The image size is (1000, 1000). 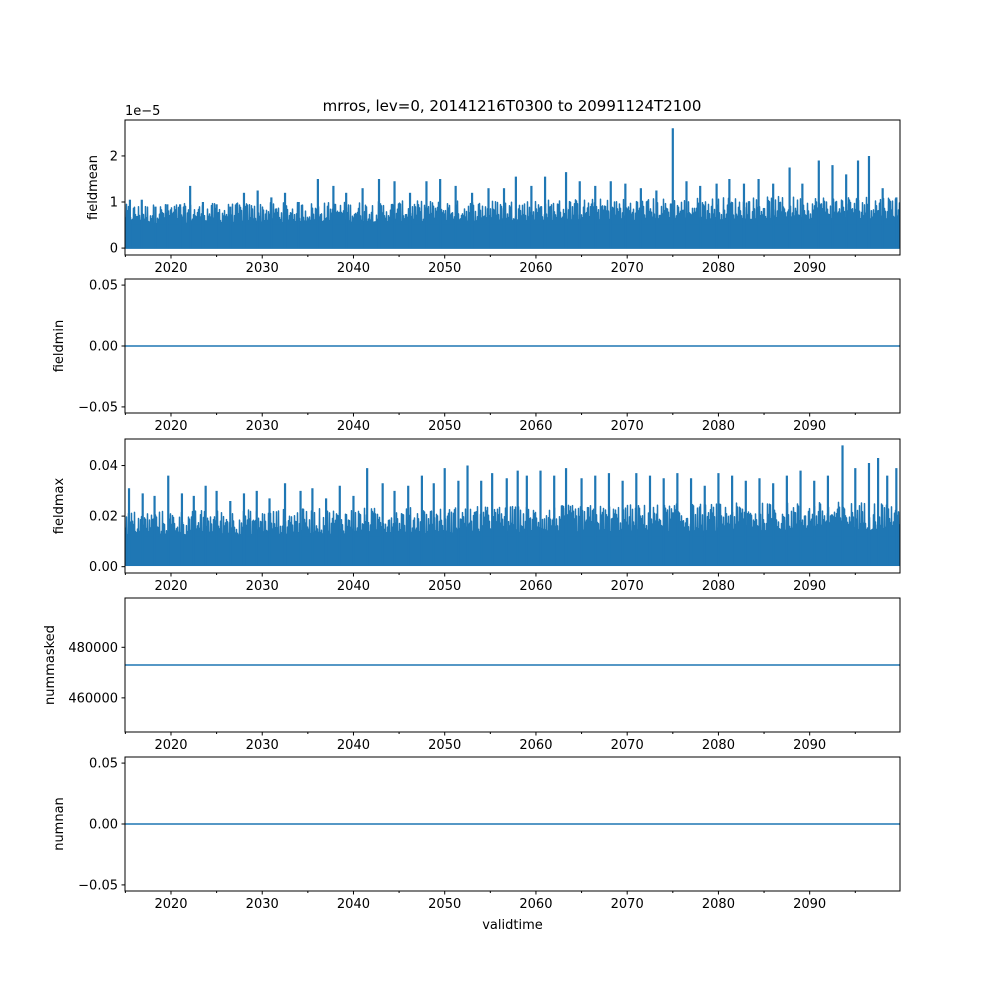 What do you see at coordinates (103, 517) in the screenshot?
I see `y-tick-label: 0.02` at bounding box center [103, 517].